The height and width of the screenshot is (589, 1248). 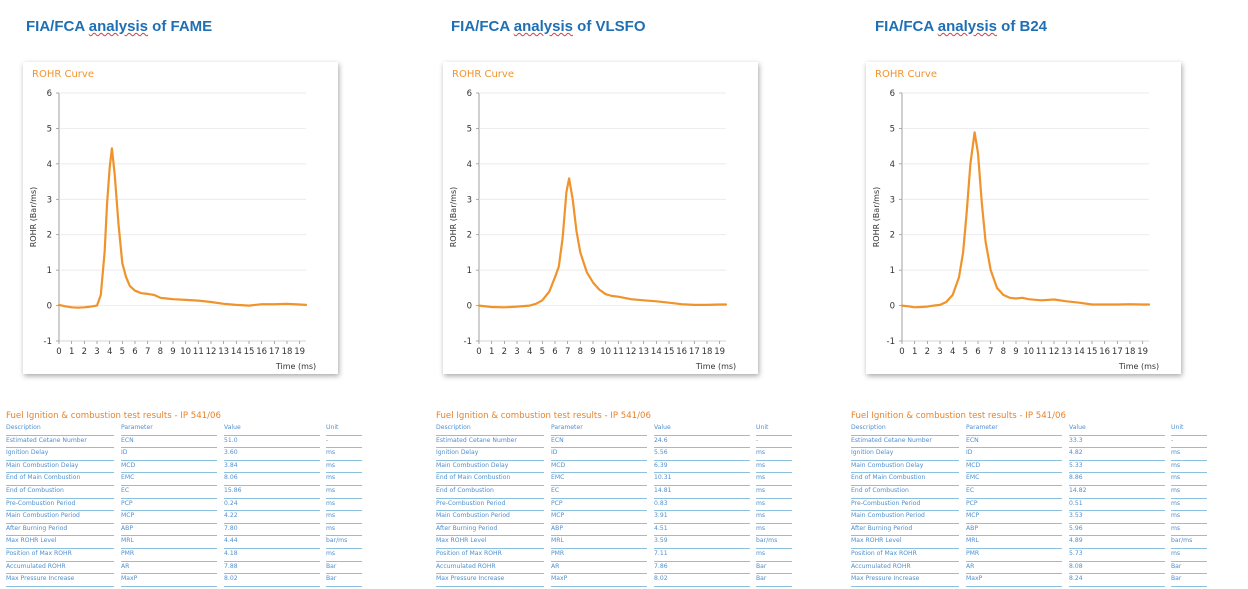 What do you see at coordinates (1031, 479) in the screenshot?
I see `table-row: End of Main Combustion EMC 8.86 ms` at bounding box center [1031, 479].